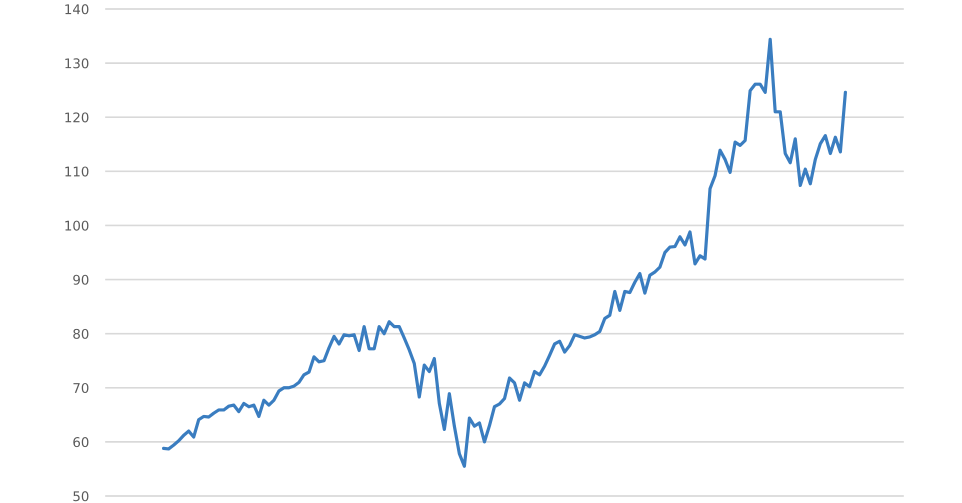  Describe the element at coordinates (76, 225) in the screenshot. I see `y-tick-label: 100` at that location.